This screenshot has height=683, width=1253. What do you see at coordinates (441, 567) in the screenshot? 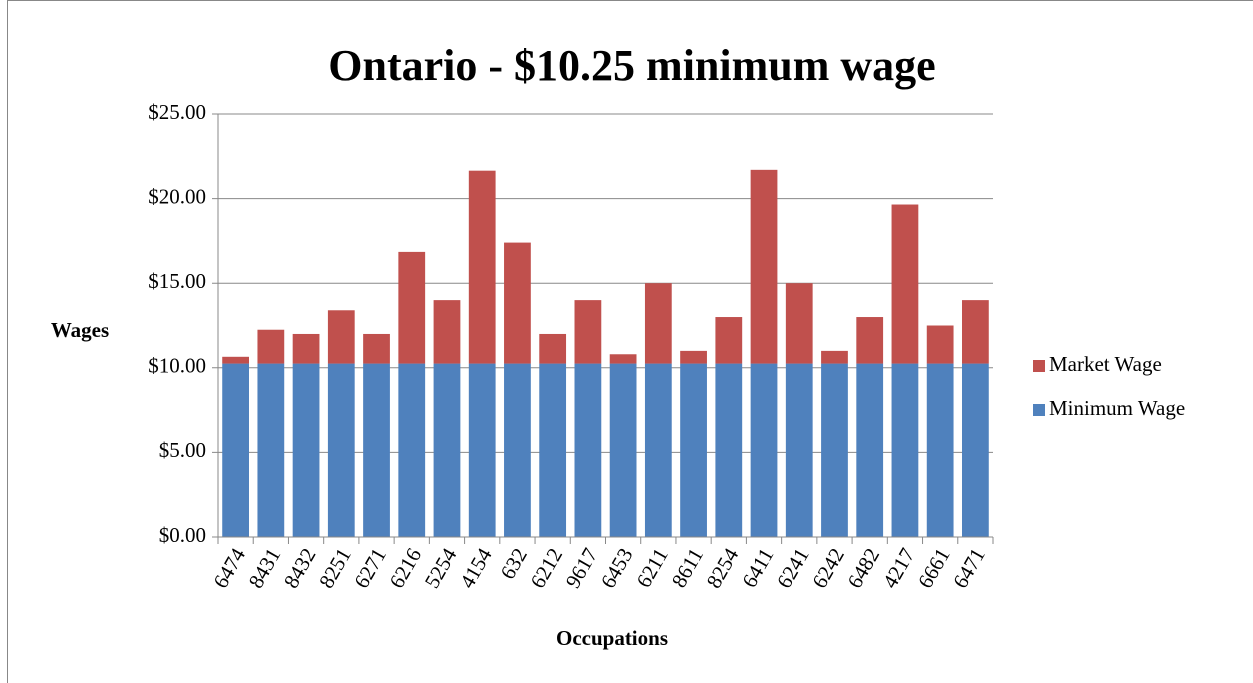
I see `x-tick-label: 5254` at bounding box center [441, 567].